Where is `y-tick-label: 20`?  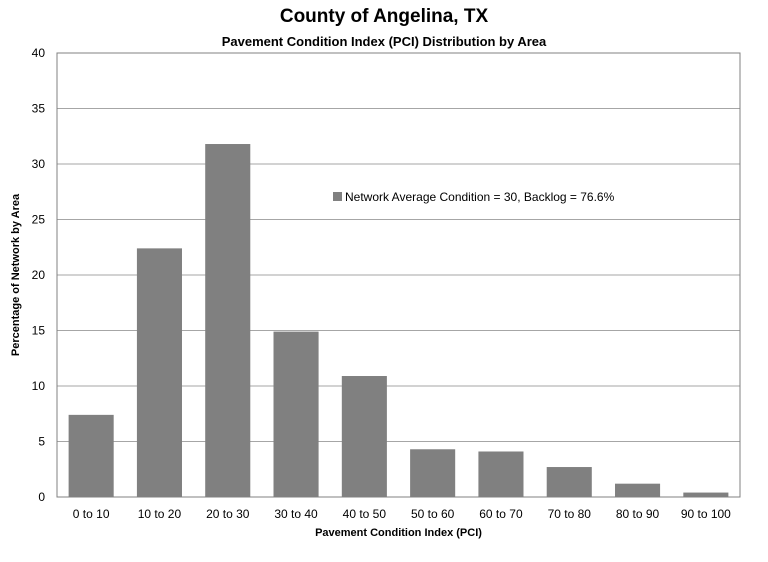
y-tick-label: 20 is located at coordinates (39, 275).